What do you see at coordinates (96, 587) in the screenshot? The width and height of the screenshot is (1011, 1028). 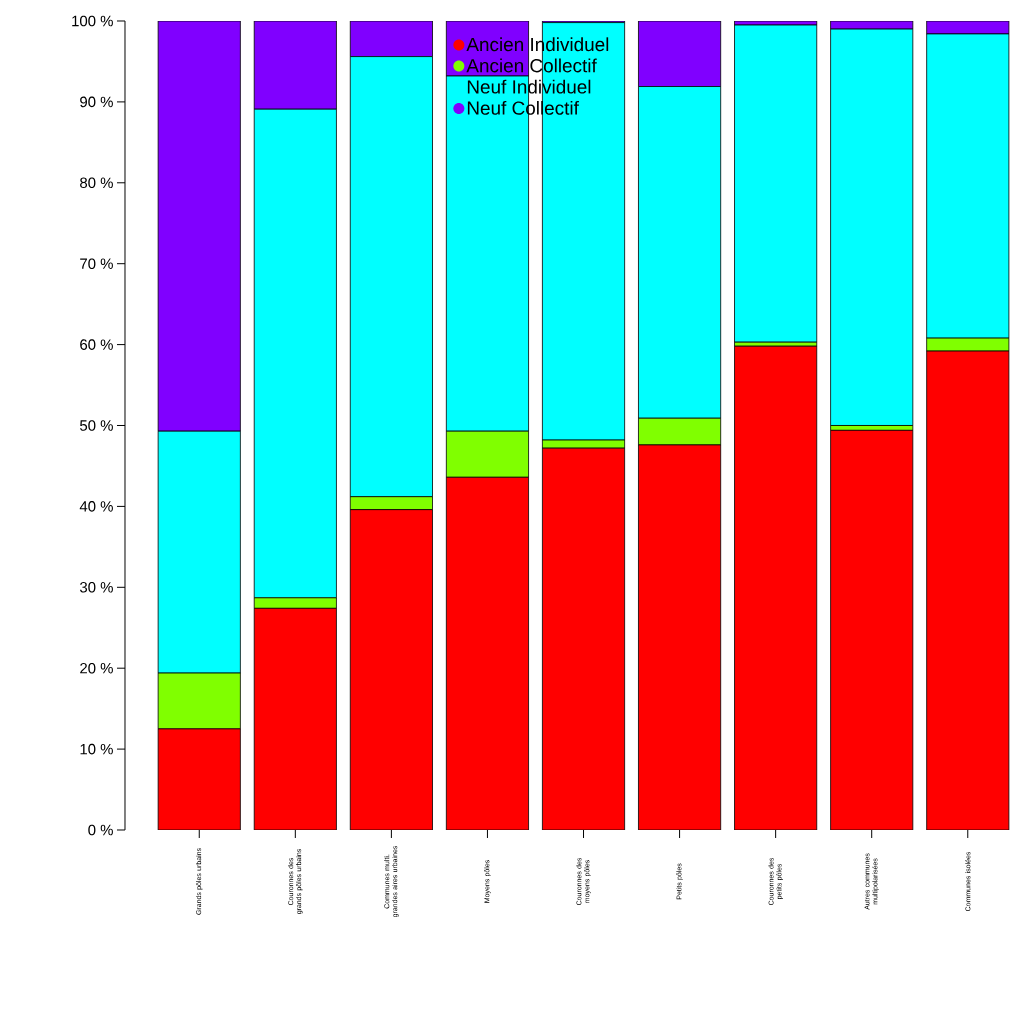 I see `y-tick-label: 30 %` at bounding box center [96, 587].